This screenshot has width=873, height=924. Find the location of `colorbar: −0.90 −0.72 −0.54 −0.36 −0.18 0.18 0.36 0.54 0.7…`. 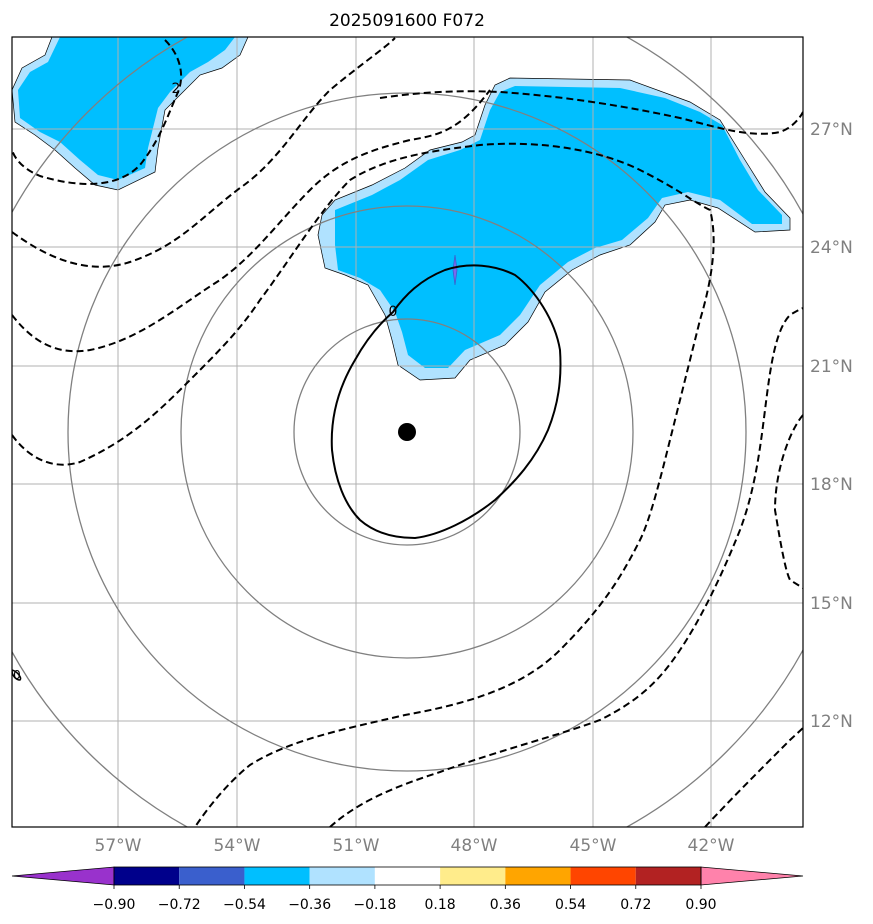

colorbar: −0.90 −0.72 −0.54 −0.36 −0.18 0.18 0.36 0.54 0.7… is located at coordinates (407, 889).